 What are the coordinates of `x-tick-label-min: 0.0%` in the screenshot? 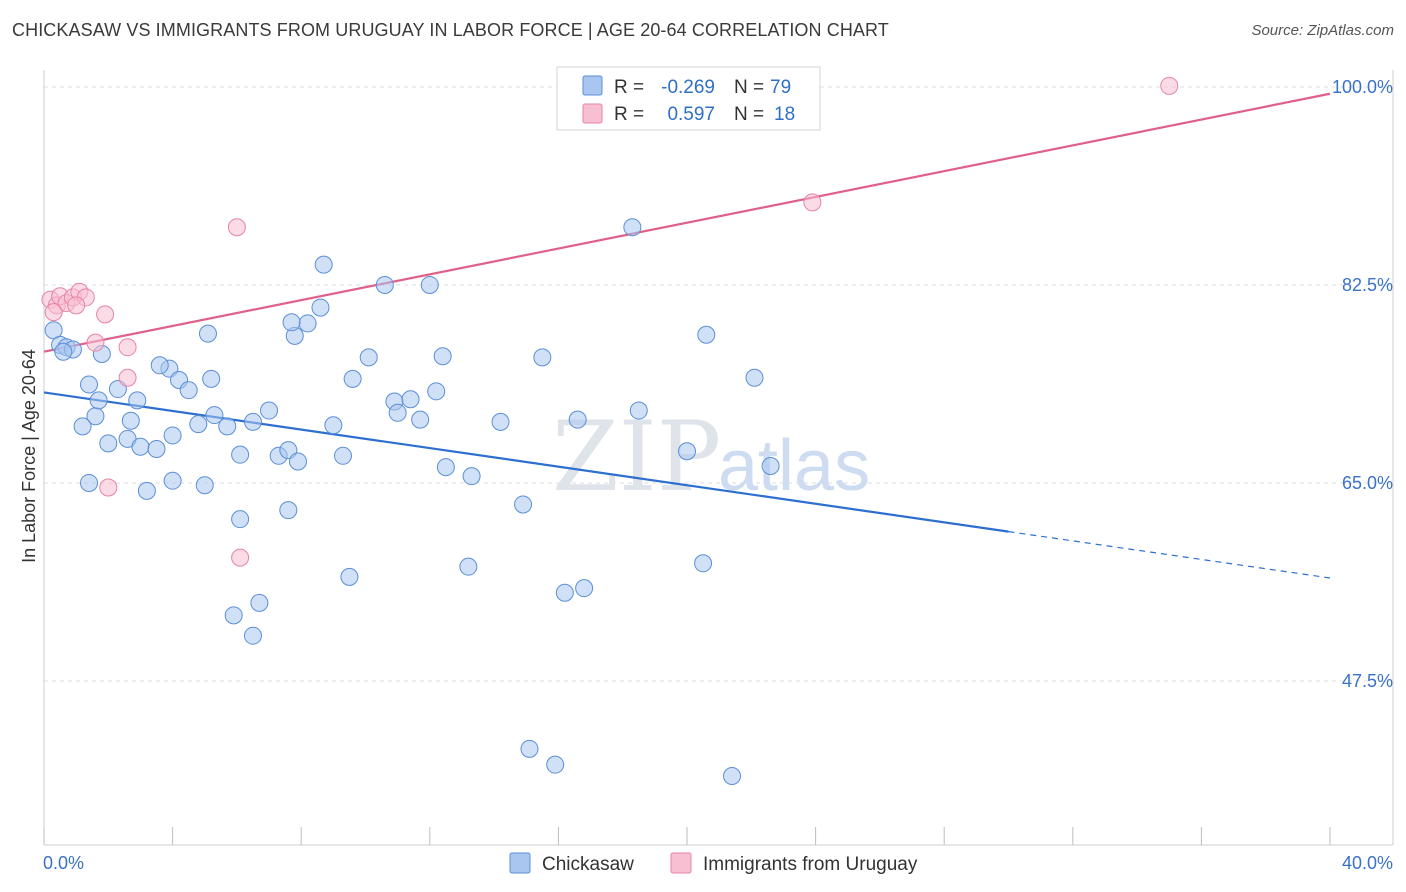 It's located at (63, 863).